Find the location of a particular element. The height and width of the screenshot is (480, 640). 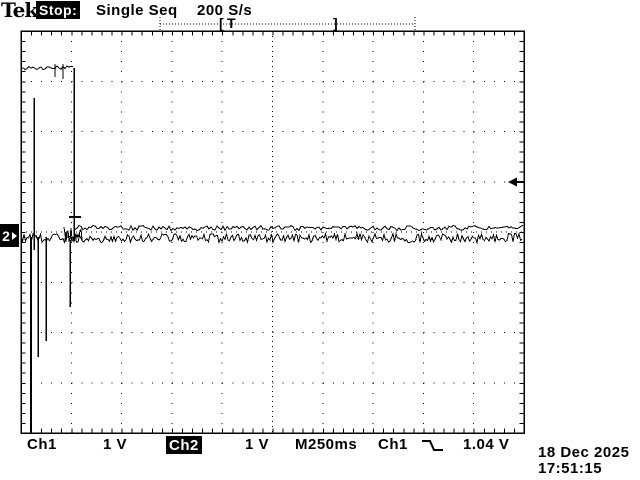

timebase-readout: M250ms is located at coordinates (326, 444).